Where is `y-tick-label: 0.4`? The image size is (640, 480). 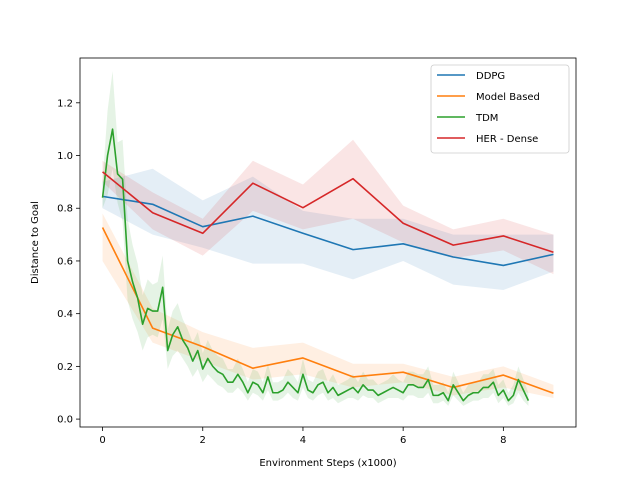 y-tick-label: 0.4 is located at coordinates (65, 314).